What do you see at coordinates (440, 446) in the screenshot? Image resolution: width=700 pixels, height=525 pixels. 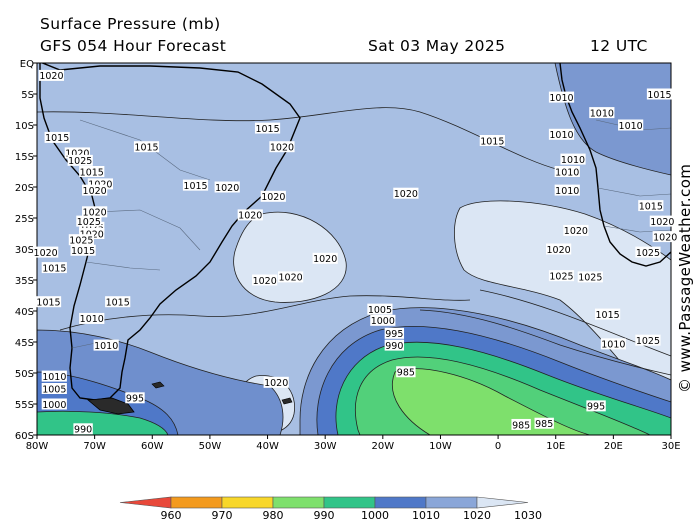 I see `lon-label: 10W` at bounding box center [440, 446].